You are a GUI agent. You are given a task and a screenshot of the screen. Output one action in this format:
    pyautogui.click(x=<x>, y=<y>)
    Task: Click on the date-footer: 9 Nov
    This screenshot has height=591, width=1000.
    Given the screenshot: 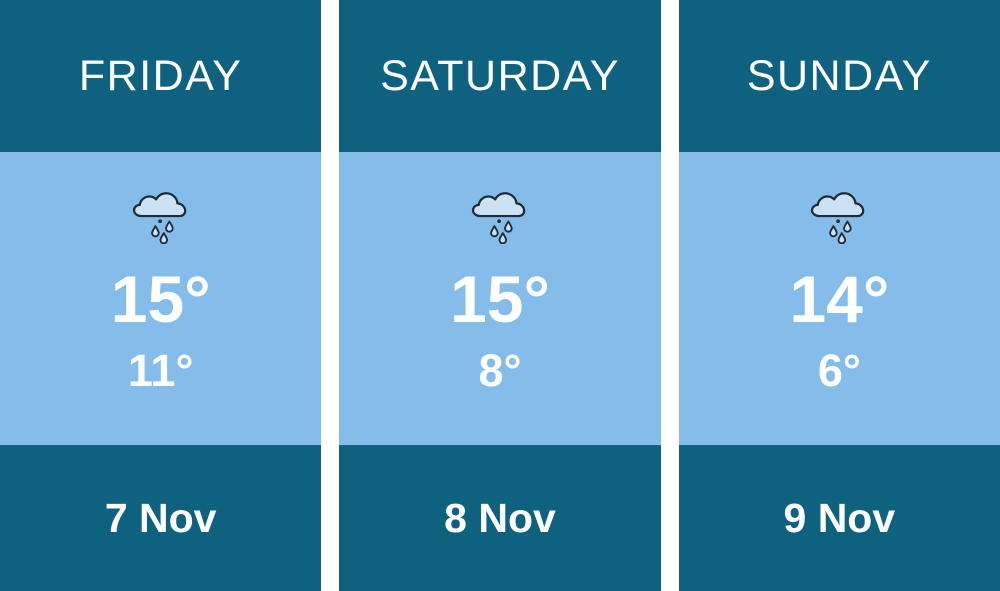 What is the action you would take?
    pyautogui.click(x=839, y=518)
    